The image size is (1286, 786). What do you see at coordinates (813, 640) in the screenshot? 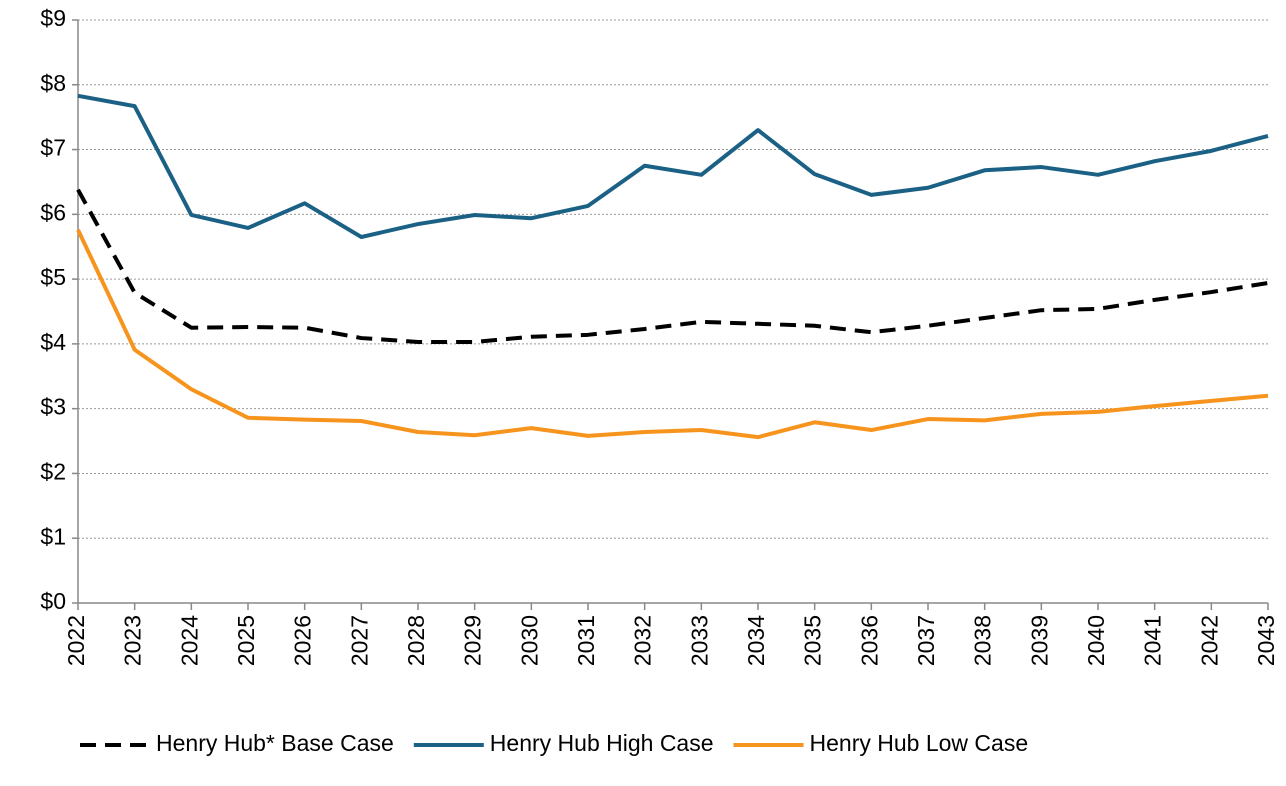
I see `x-tick-label: 2035` at bounding box center [813, 640].